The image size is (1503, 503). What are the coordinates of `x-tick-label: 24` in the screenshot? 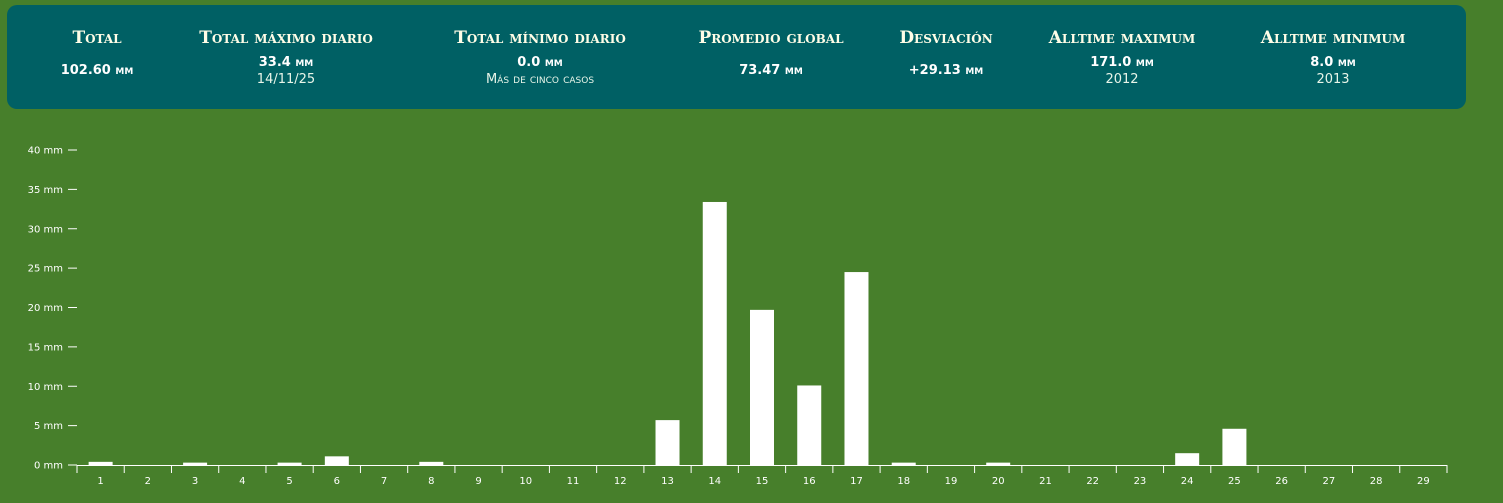 It's located at (1187, 481).